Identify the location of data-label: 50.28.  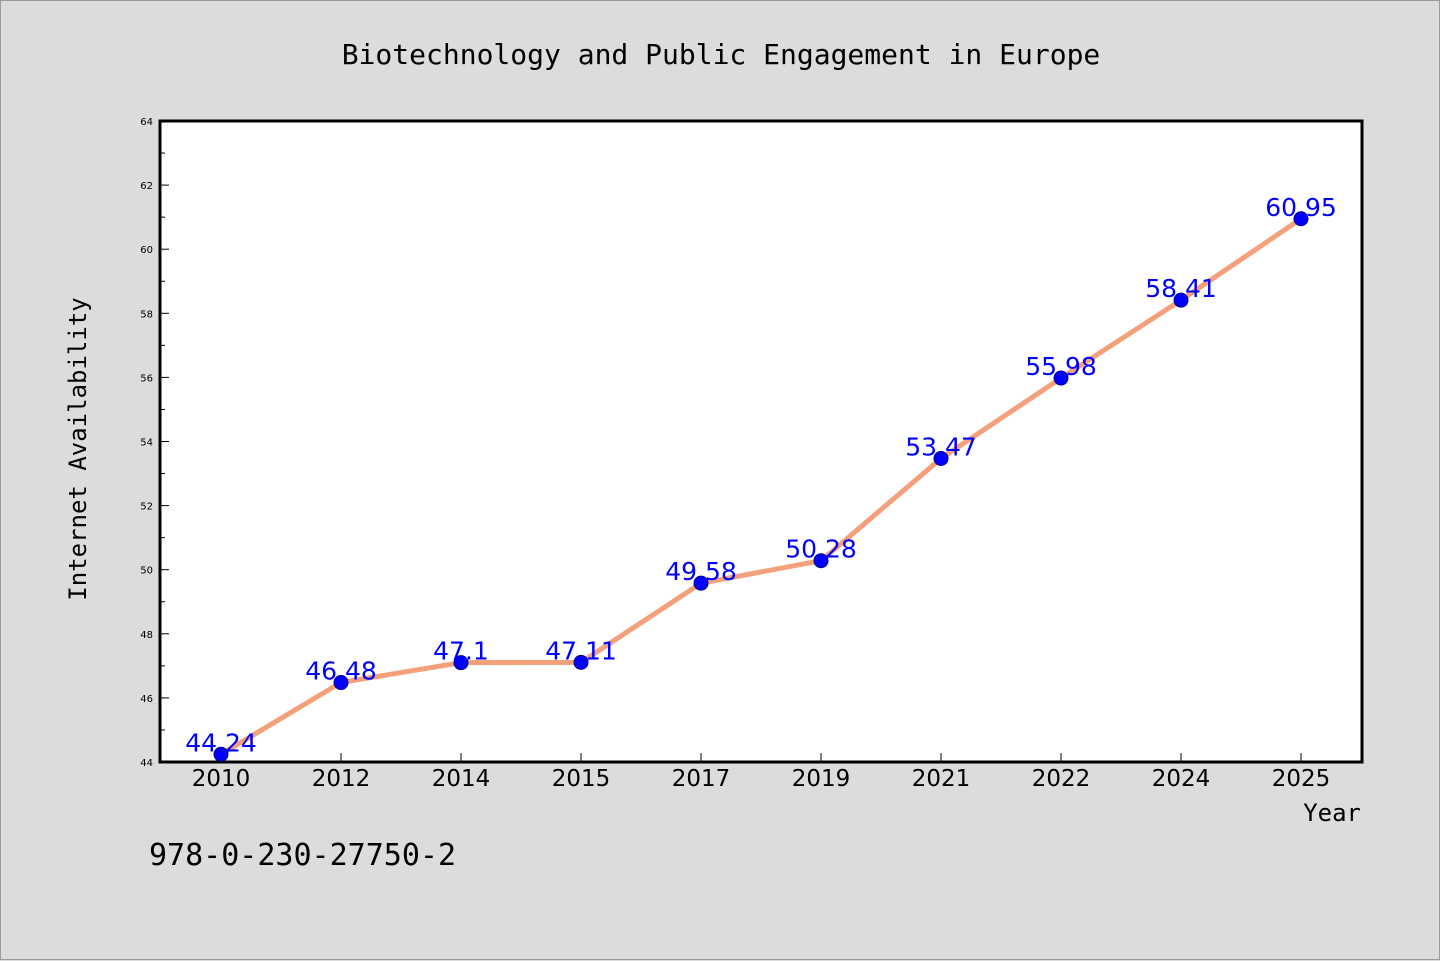
(821, 549).